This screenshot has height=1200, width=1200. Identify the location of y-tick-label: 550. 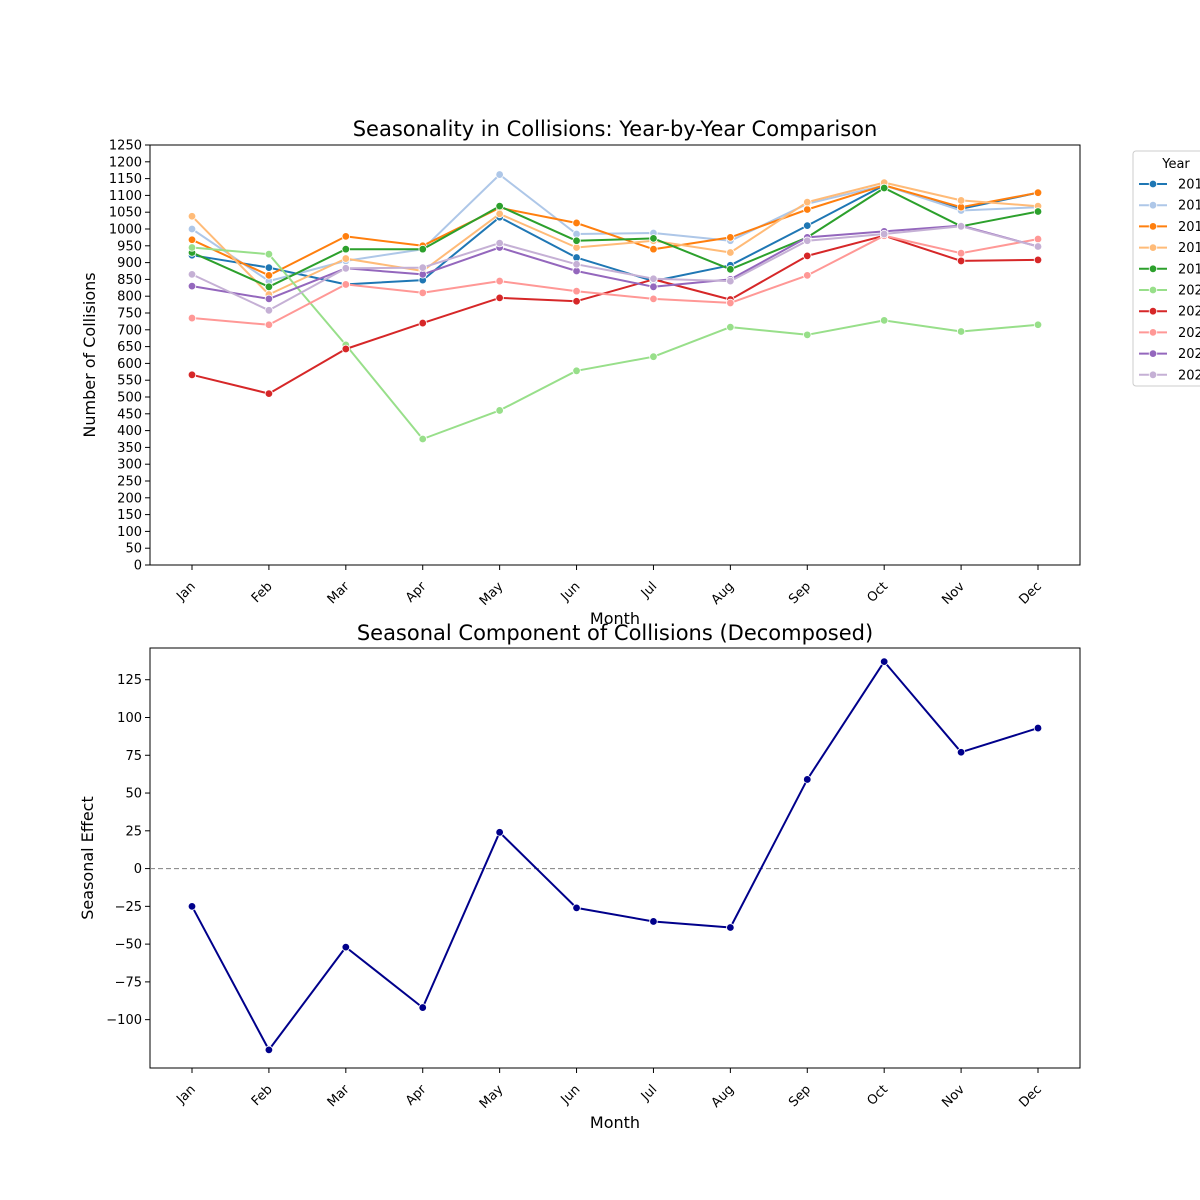
(129, 381).